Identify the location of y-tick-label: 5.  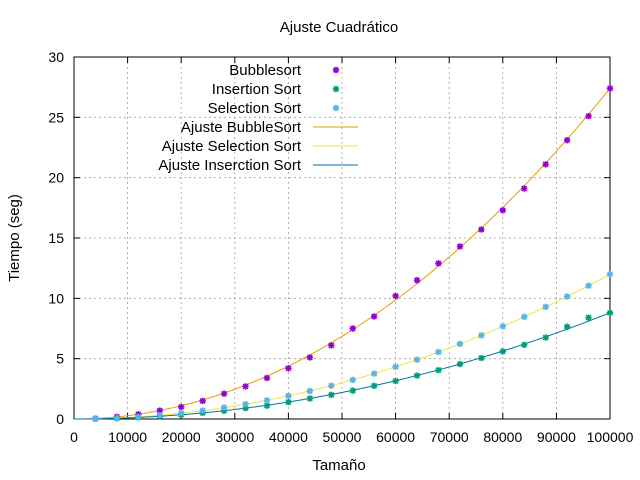
(60, 359).